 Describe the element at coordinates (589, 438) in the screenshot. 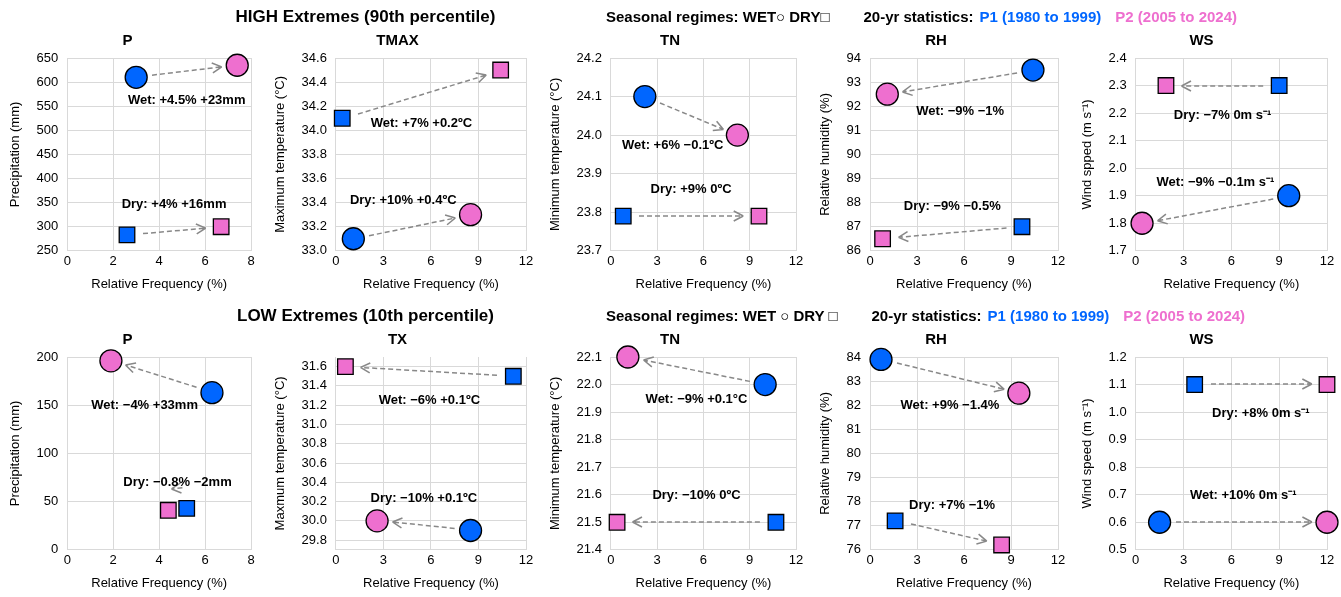

I see `y-tick-label: 21.8` at that location.